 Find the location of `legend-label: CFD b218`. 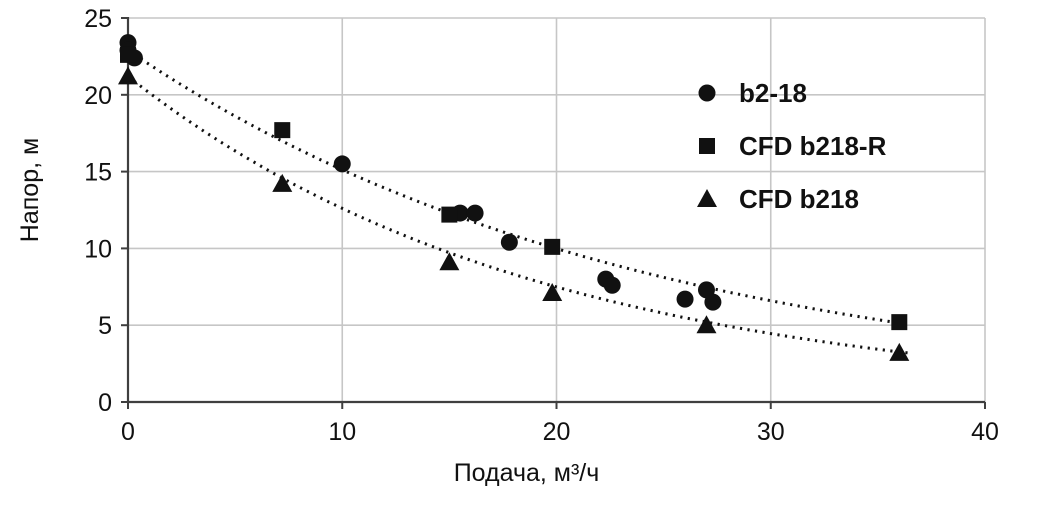

legend-label: CFD b218 is located at coordinates (799, 199).